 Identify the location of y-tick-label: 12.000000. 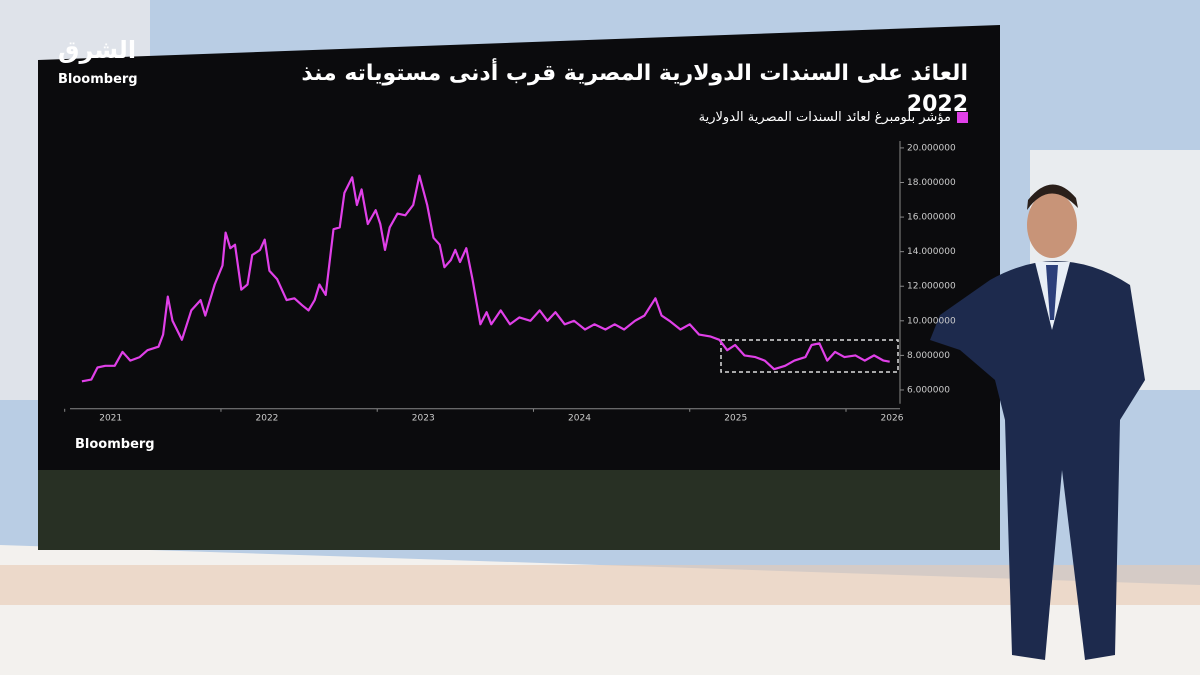
(931, 287).